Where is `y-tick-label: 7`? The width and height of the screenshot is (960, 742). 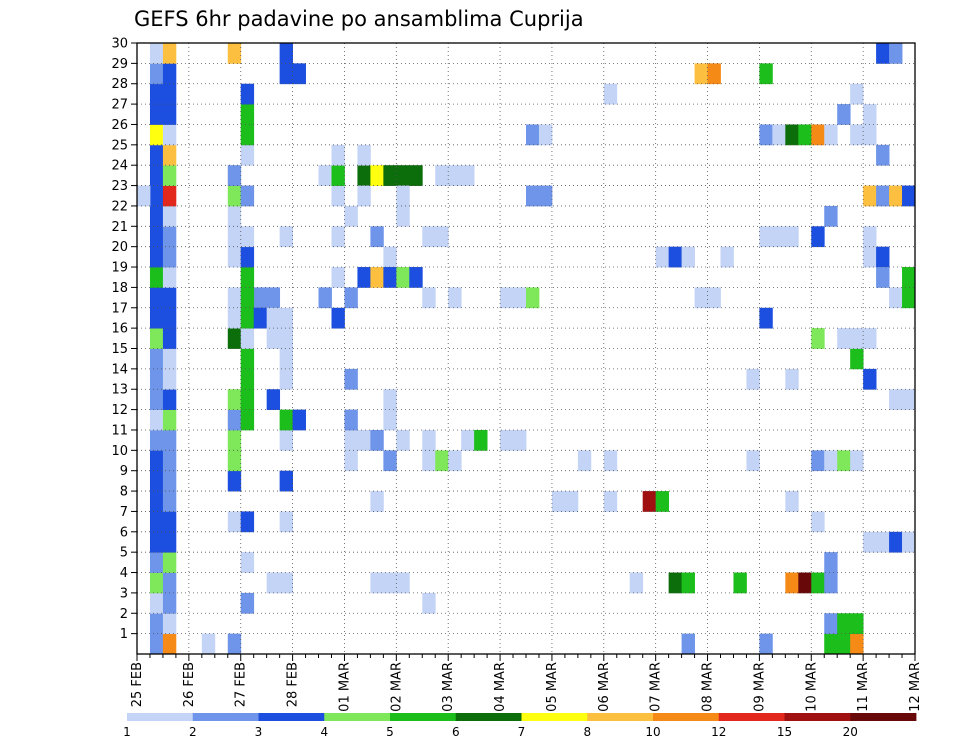 y-tick-label: 7 is located at coordinates (124, 512).